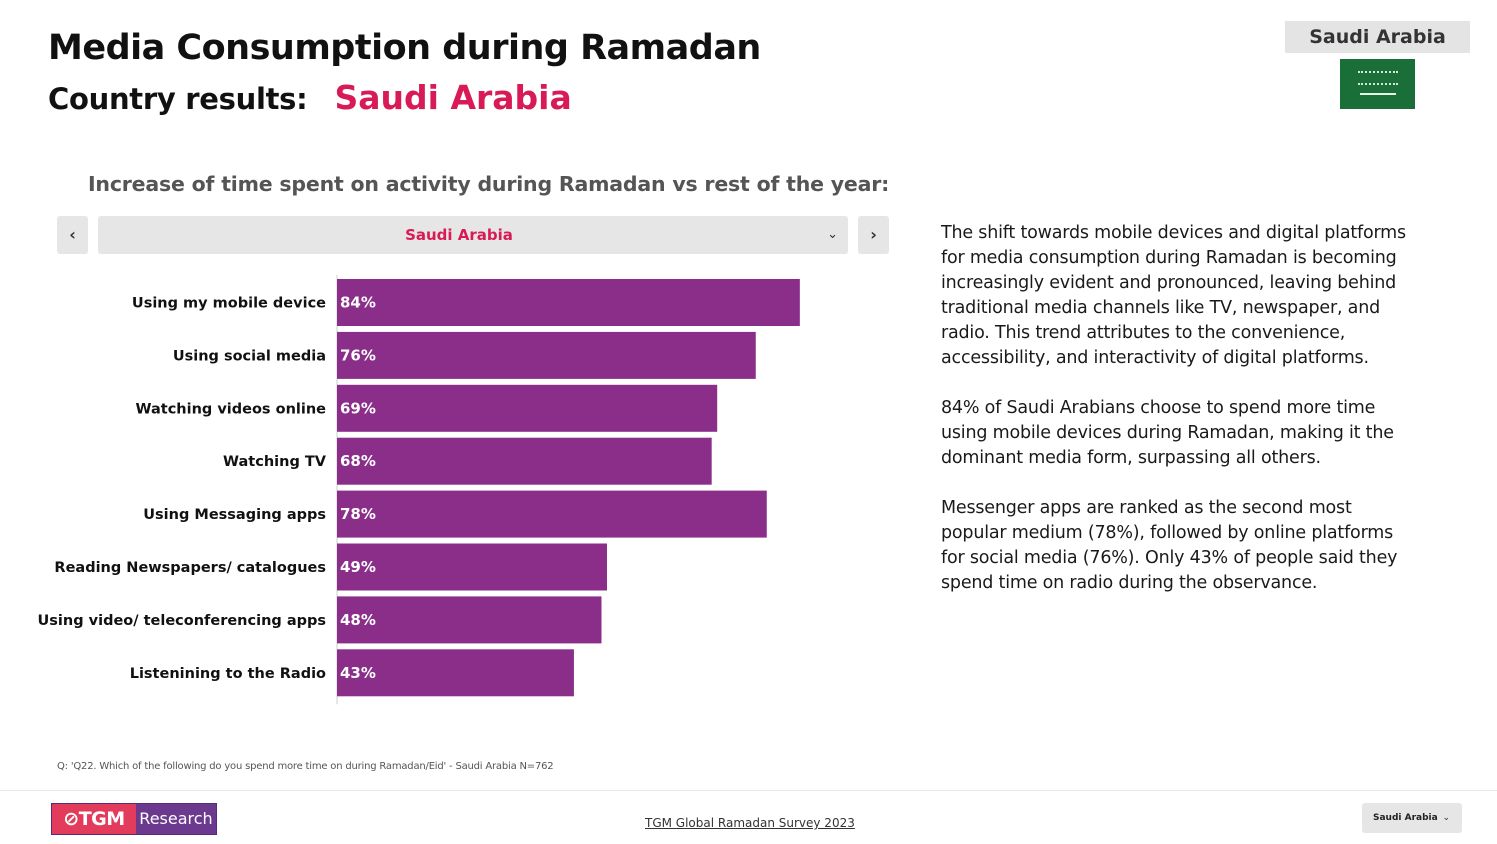 Image resolution: width=1497 pixels, height=844 pixels. I want to click on flag-script-mark, so click(1378, 78).